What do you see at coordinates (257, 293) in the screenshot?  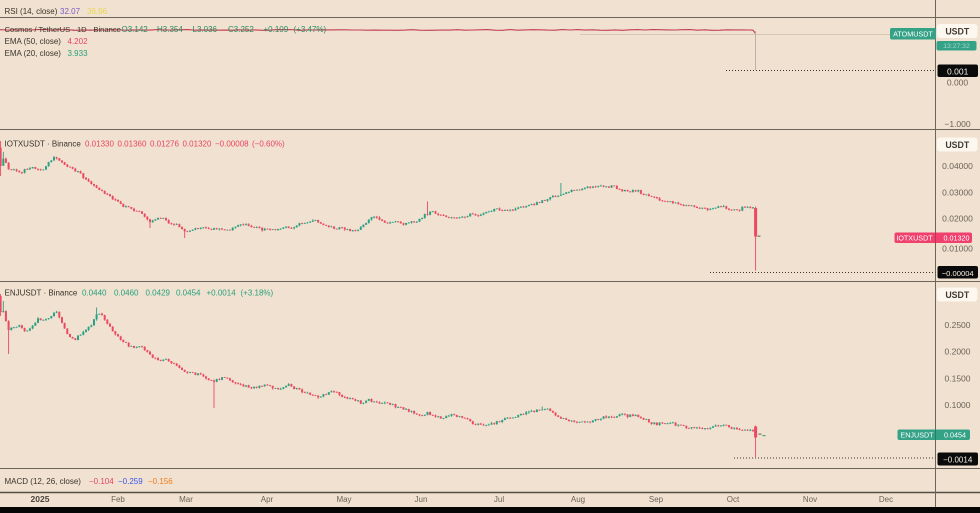 I see `svg-text: (+3.18%)` at bounding box center [257, 293].